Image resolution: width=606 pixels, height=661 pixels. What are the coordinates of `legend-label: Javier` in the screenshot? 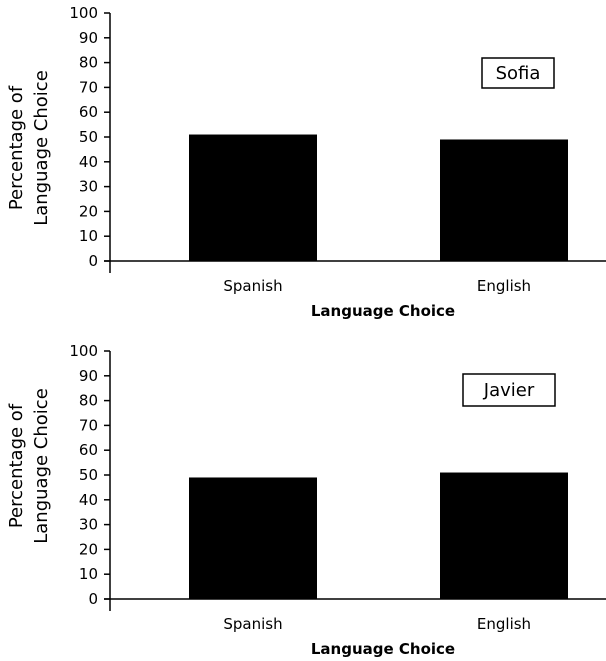 It's located at (509, 390).